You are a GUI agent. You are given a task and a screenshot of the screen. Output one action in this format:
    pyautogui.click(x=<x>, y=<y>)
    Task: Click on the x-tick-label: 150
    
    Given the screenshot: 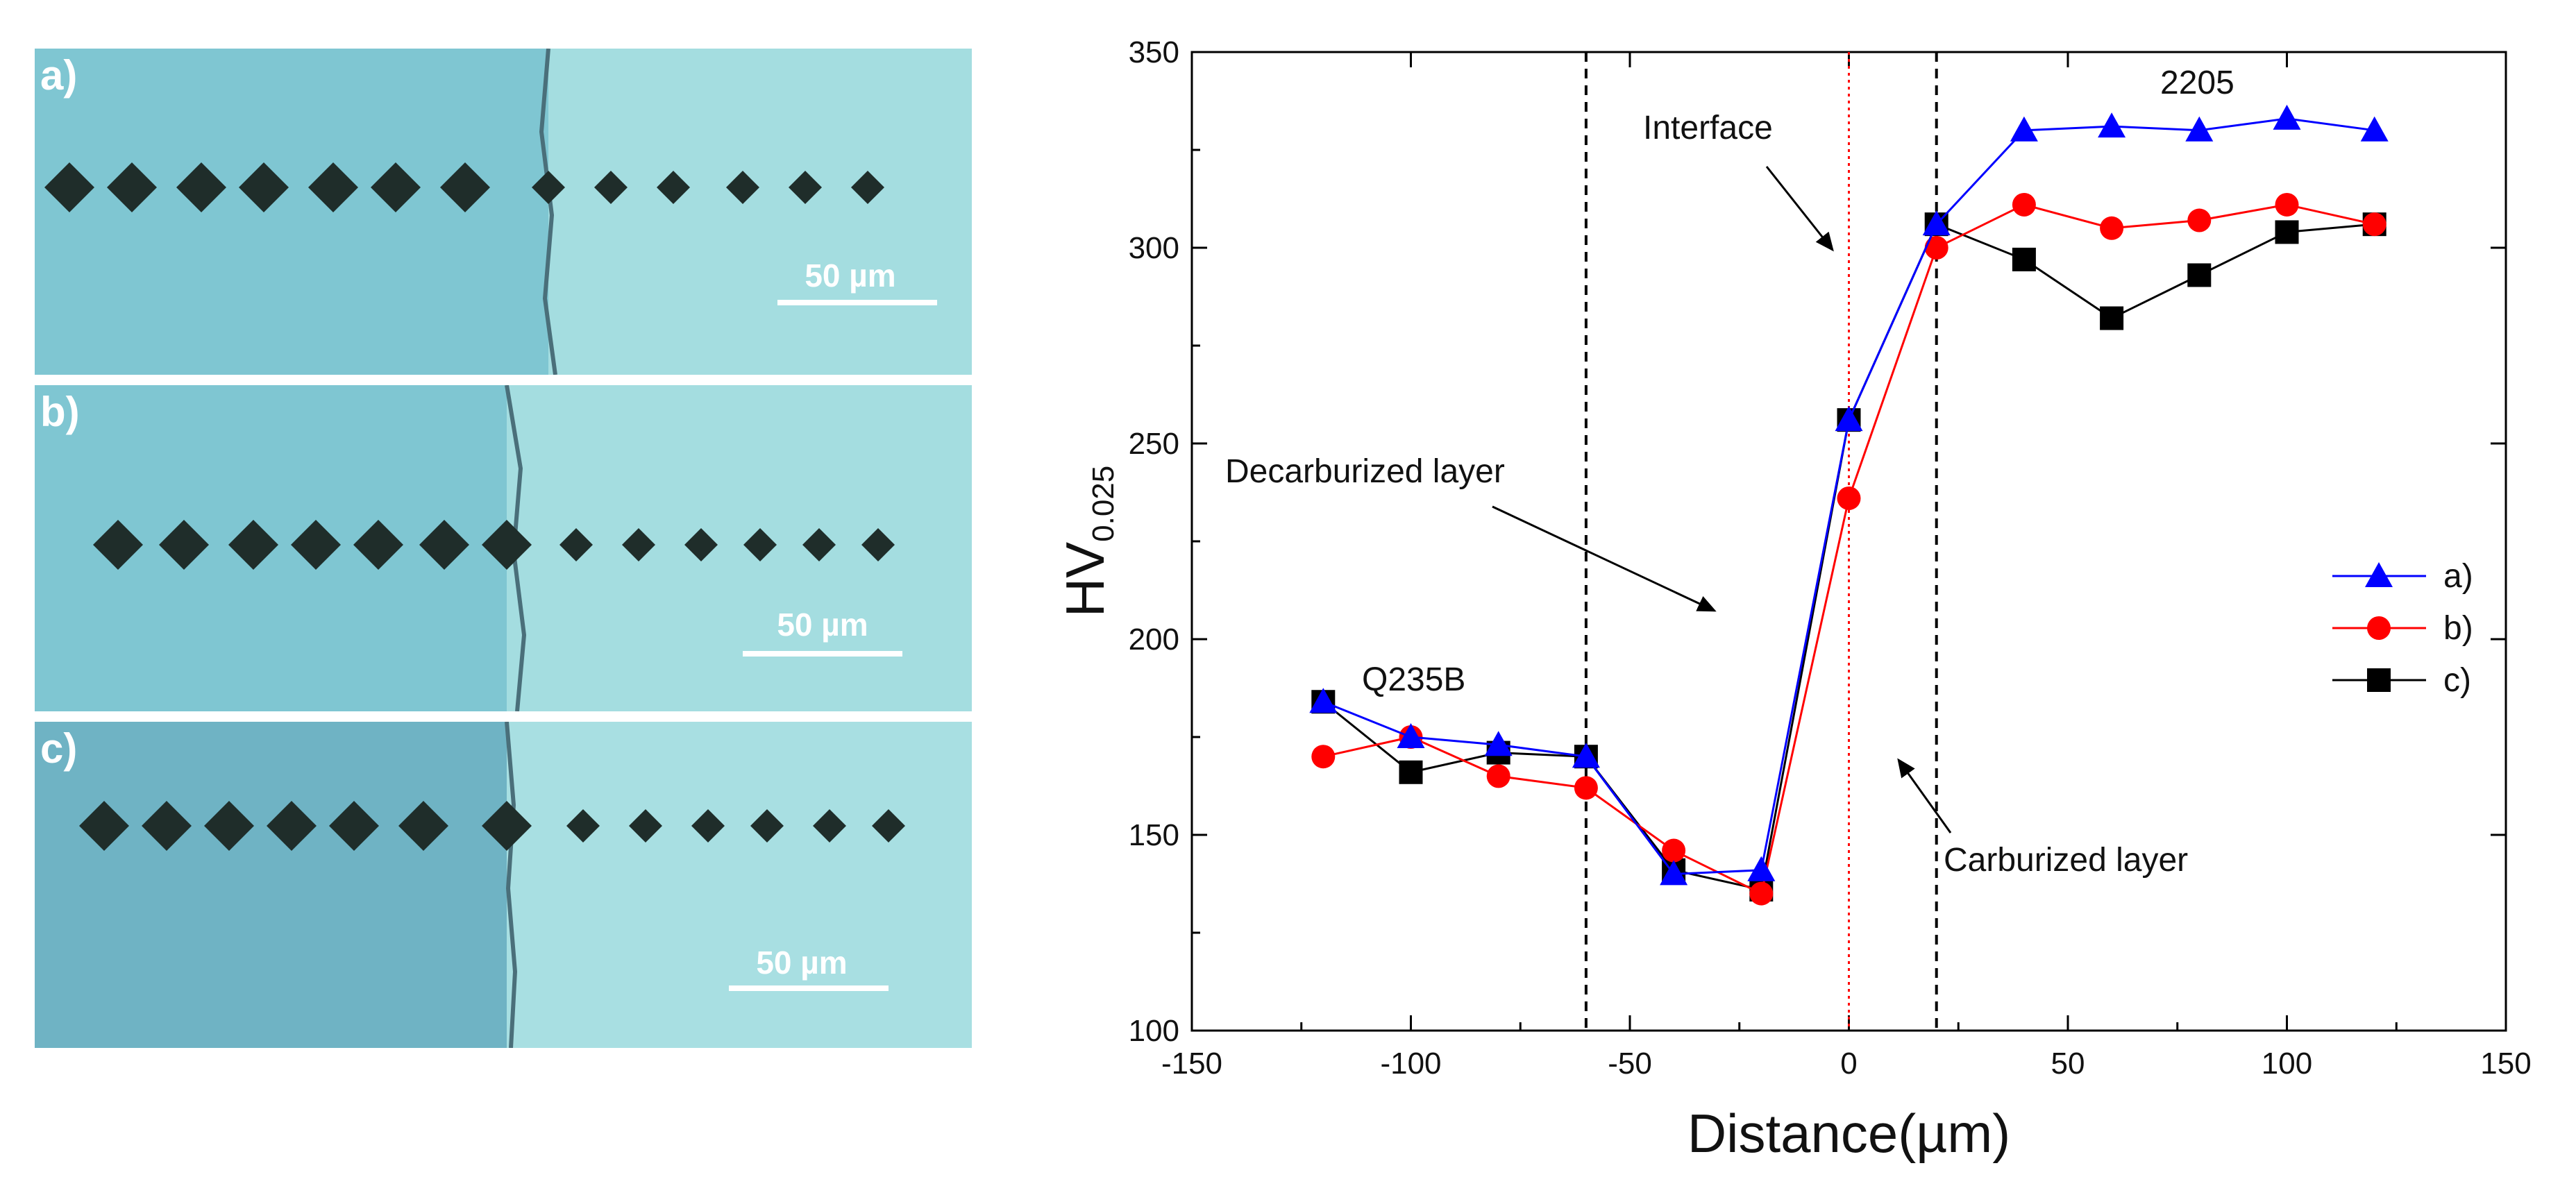 What is the action you would take?
    pyautogui.click(x=2505, y=1064)
    